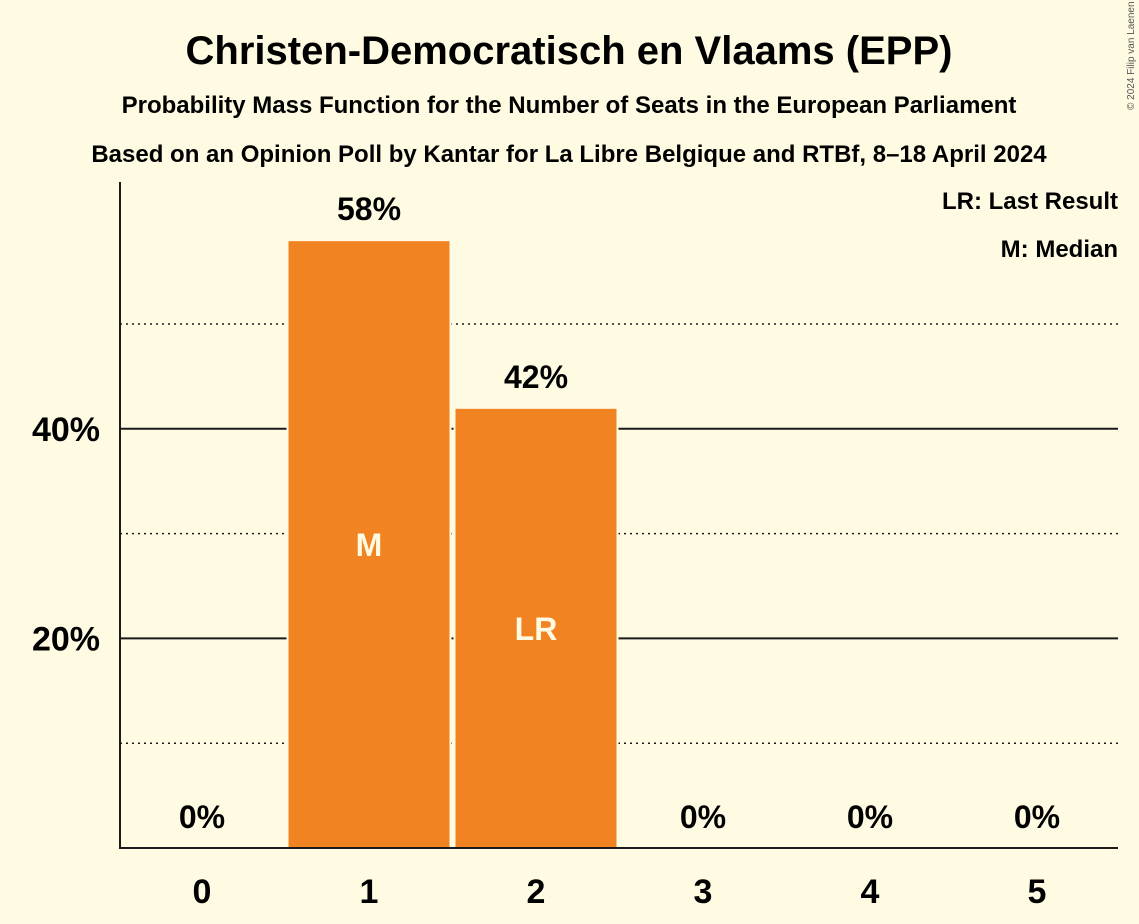 This screenshot has width=1139, height=924. What do you see at coordinates (202, 892) in the screenshot?
I see `x-tick-label: 0` at bounding box center [202, 892].